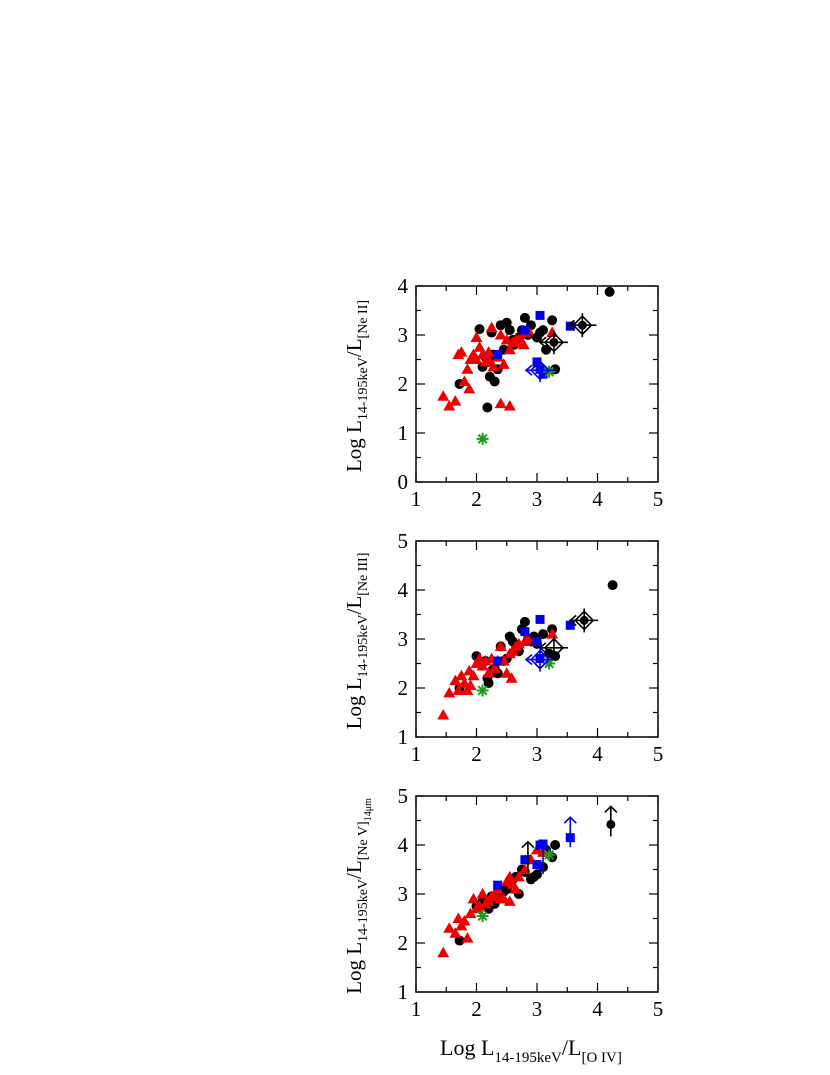  What do you see at coordinates (358, 896) in the screenshot?
I see `y-axis-label: Log L14-195keV/L[Ne V]14μm` at bounding box center [358, 896].